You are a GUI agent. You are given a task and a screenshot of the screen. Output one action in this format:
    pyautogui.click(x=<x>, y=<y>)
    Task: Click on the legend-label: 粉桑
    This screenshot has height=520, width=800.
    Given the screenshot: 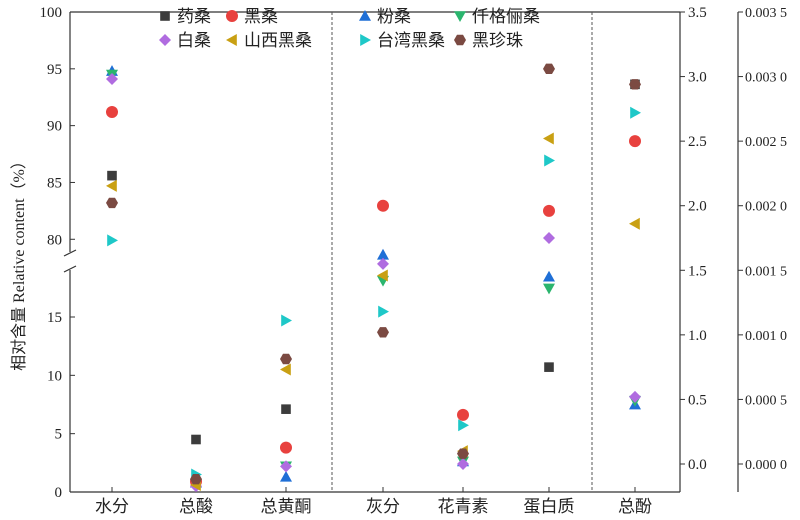 What is the action you would take?
    pyautogui.click(x=394, y=16)
    